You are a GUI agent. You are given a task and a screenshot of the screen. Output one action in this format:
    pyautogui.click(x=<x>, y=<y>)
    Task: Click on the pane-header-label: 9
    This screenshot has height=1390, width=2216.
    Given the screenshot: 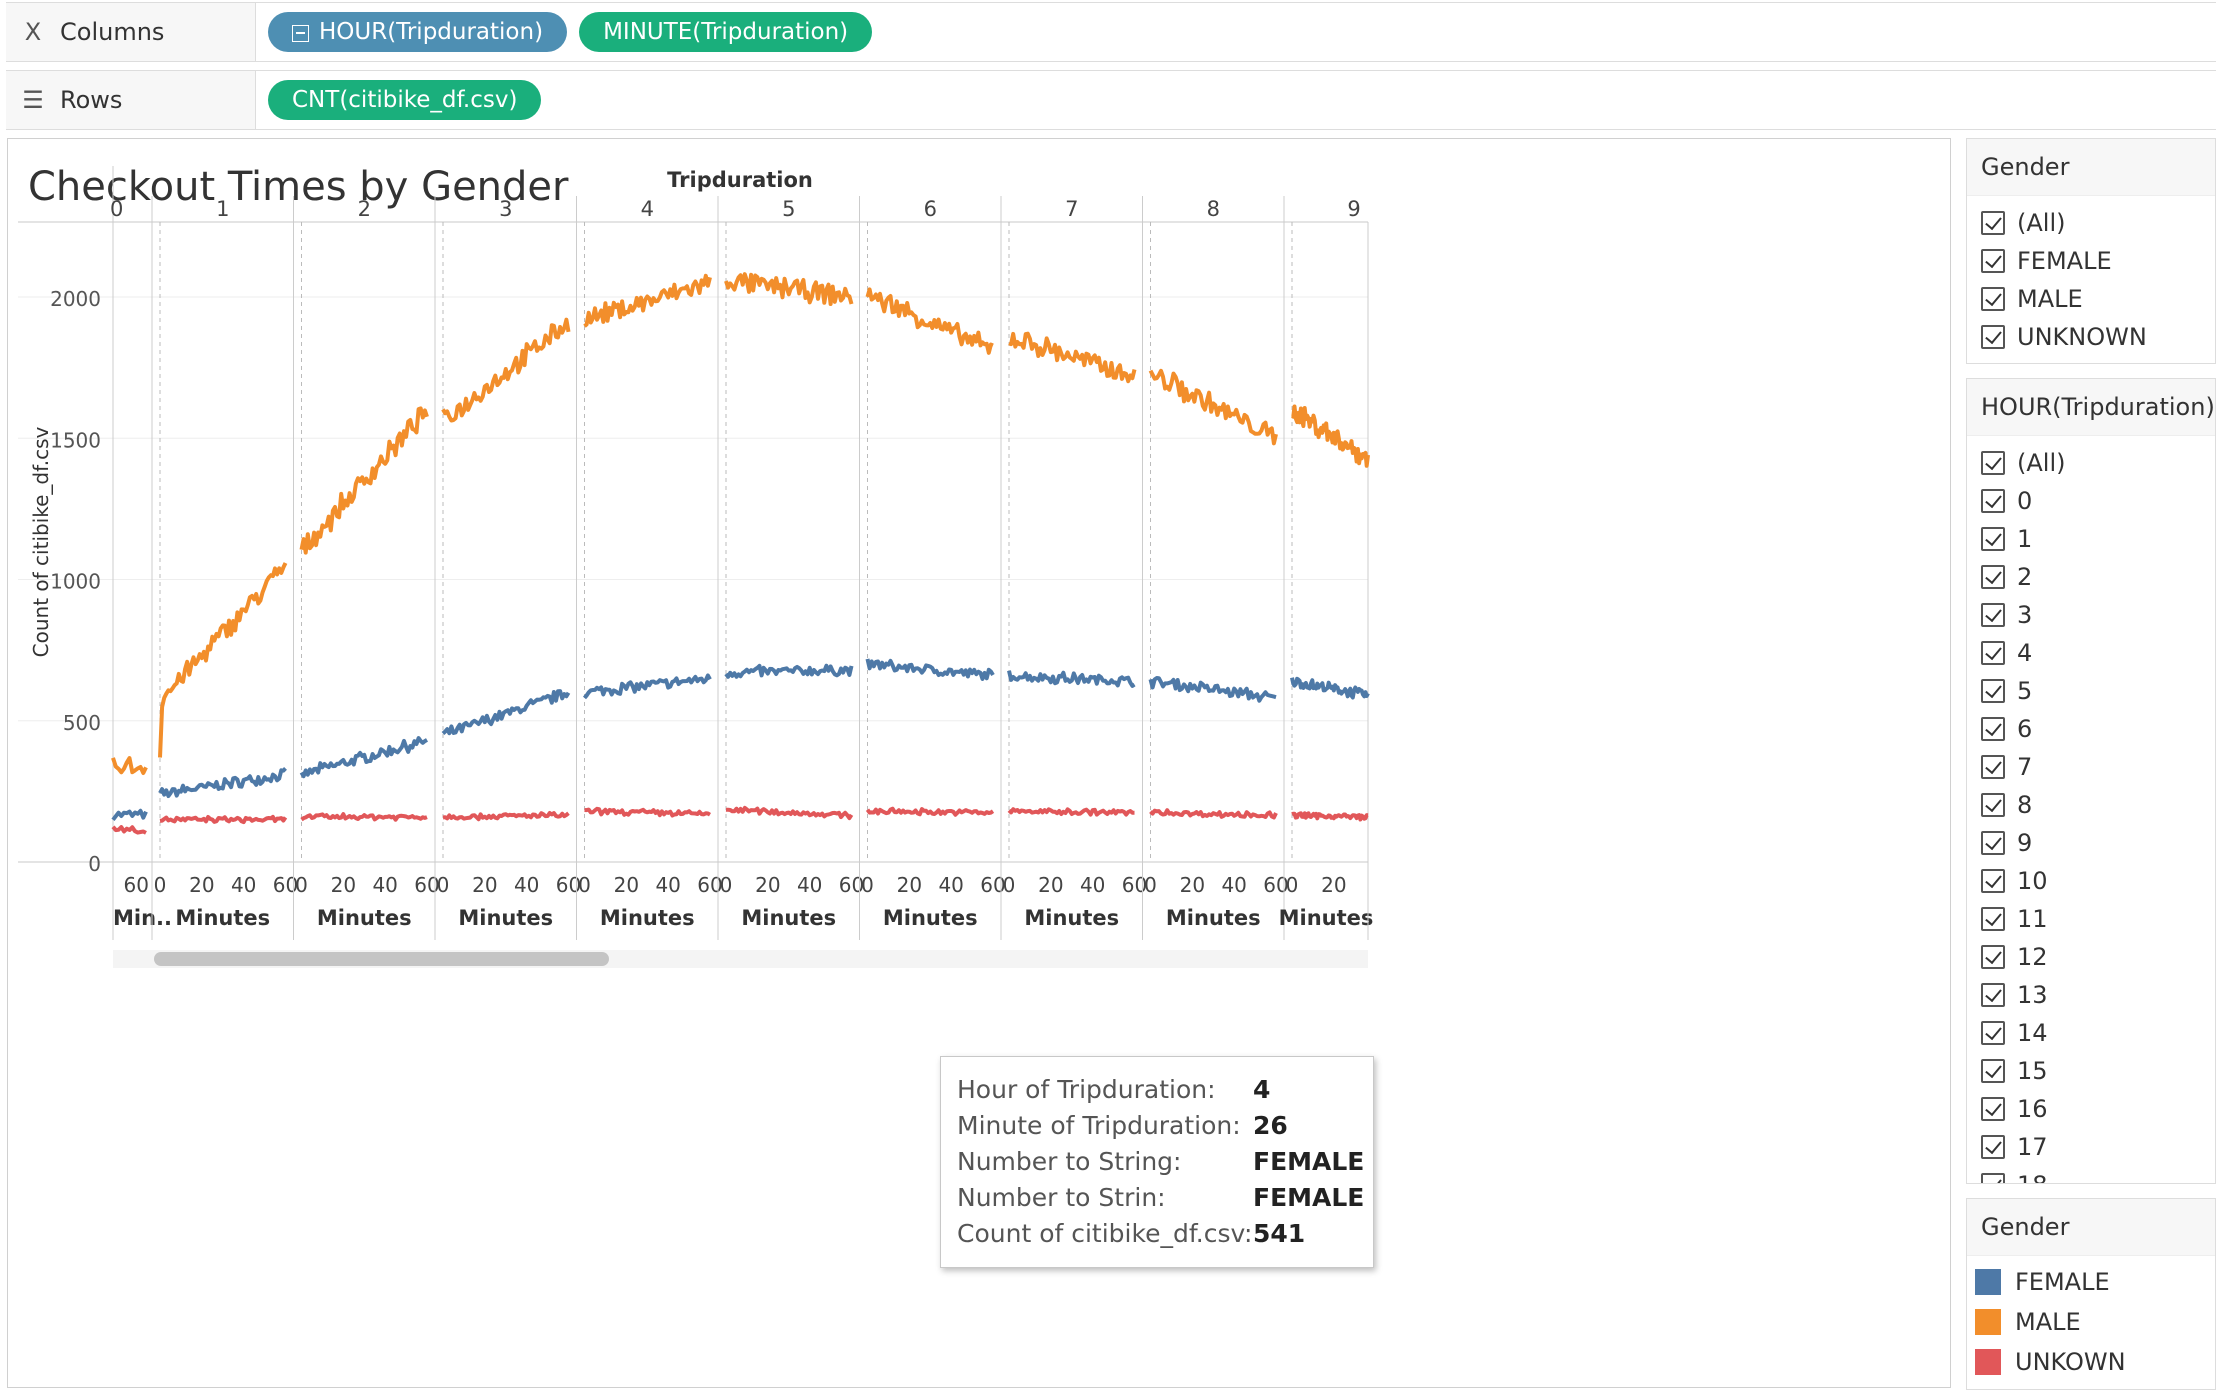 What is the action you would take?
    pyautogui.click(x=1353, y=209)
    